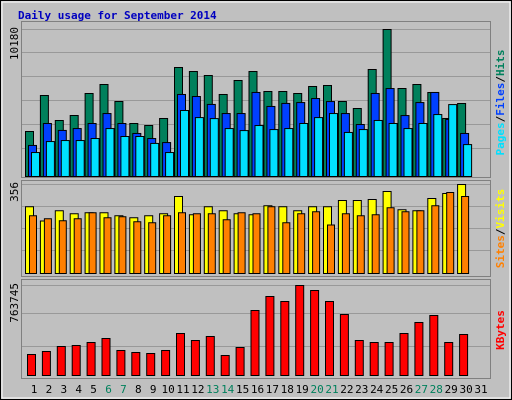  I want to click on legend-entry: Sites, so click(500, 251).